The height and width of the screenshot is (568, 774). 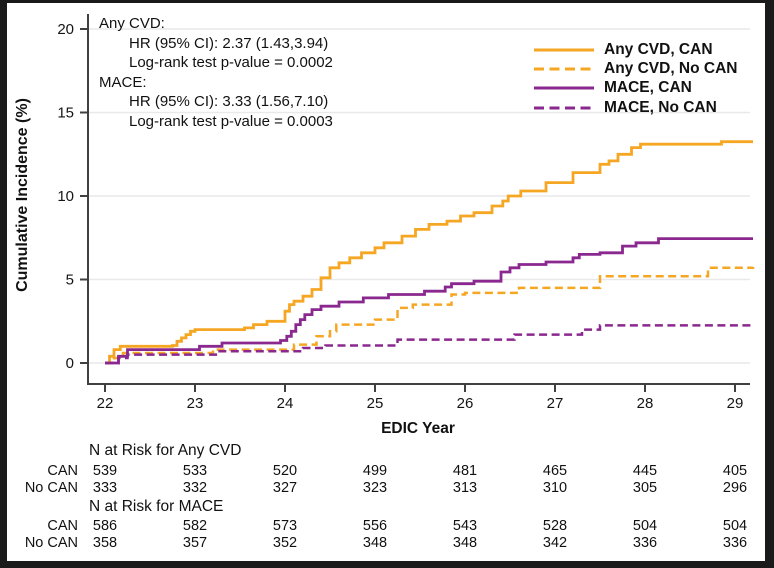 I want to click on risk-cell: 305, so click(x=645, y=488).